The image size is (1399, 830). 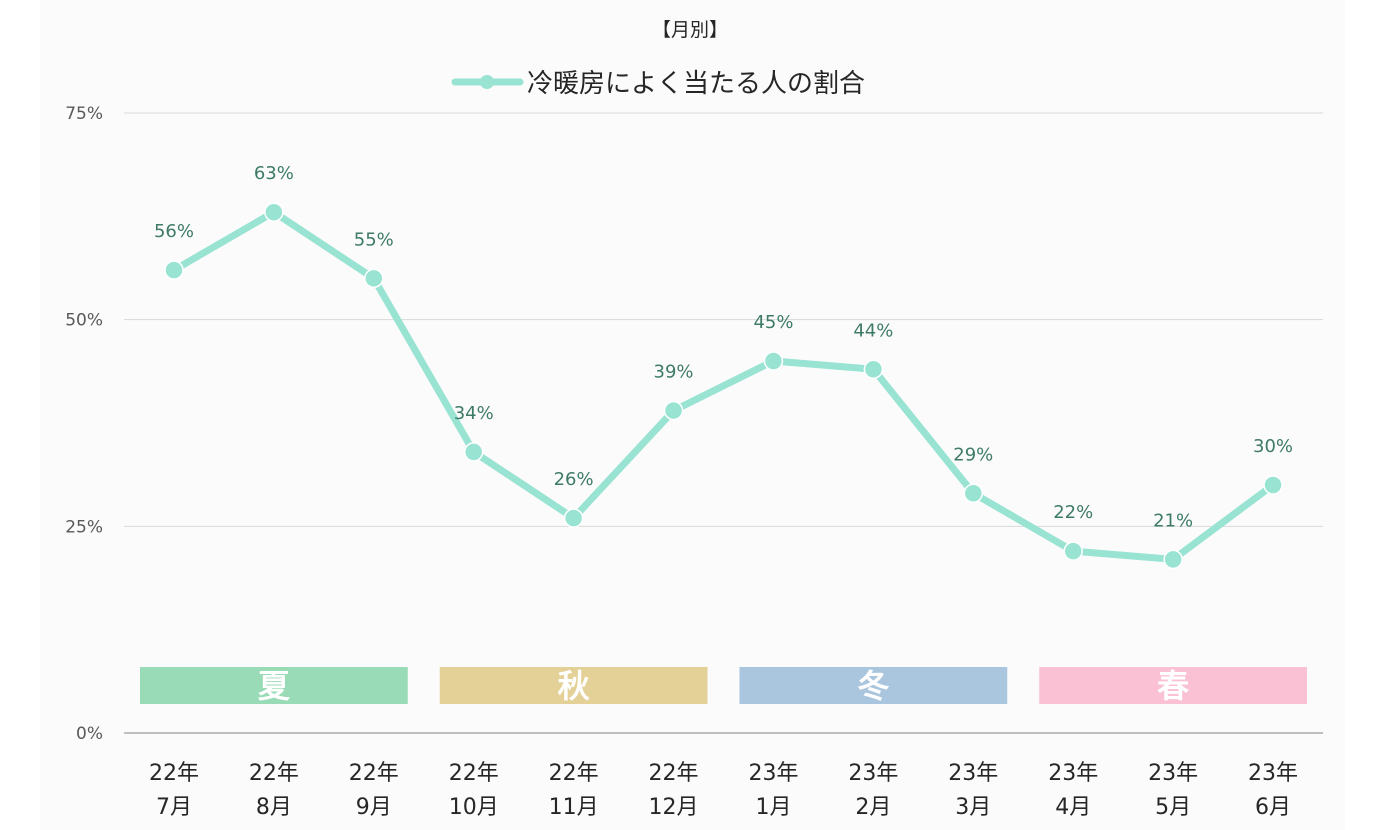 I want to click on x-tick-label: 5月, so click(x=1173, y=807).